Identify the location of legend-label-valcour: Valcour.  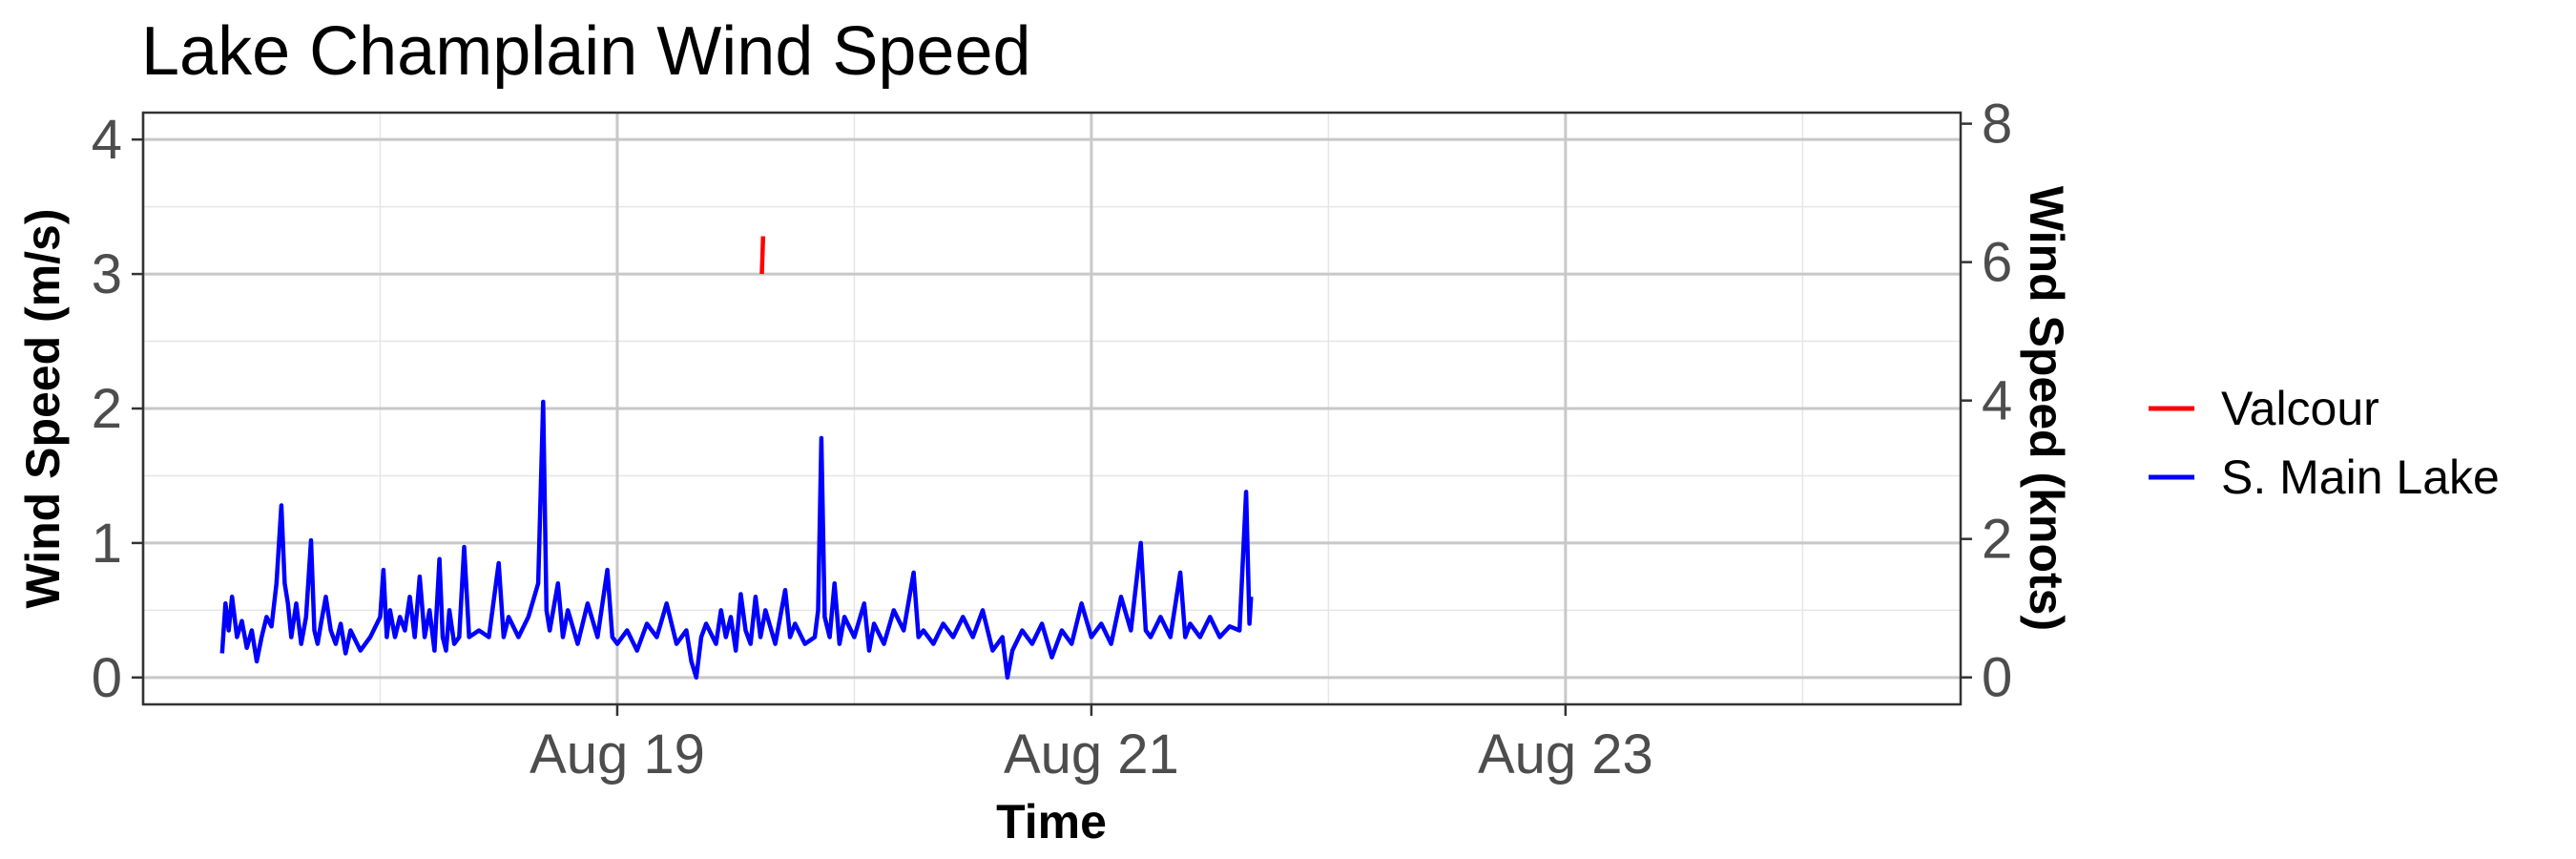
(2300, 408).